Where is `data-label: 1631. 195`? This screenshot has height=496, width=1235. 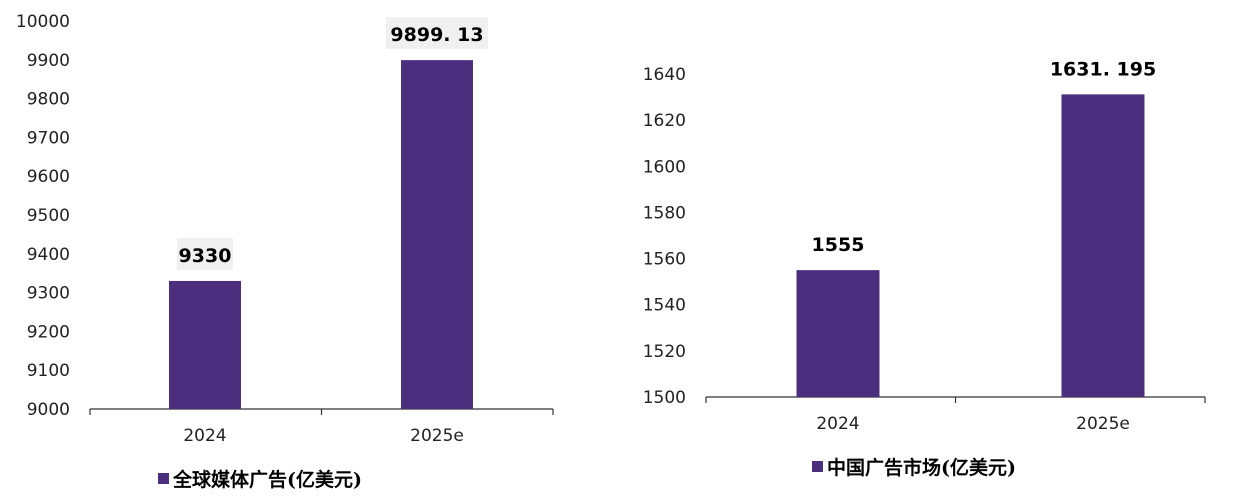
data-label: 1631. 195 is located at coordinates (1103, 69).